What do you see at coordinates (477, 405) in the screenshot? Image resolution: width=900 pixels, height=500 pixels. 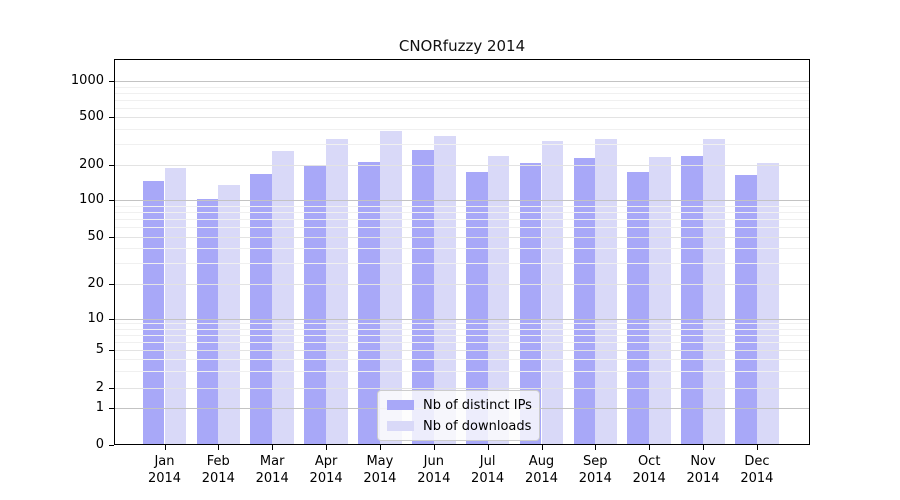 I see `legend-label-distinct-ips: Nb of distinct IPs` at bounding box center [477, 405].